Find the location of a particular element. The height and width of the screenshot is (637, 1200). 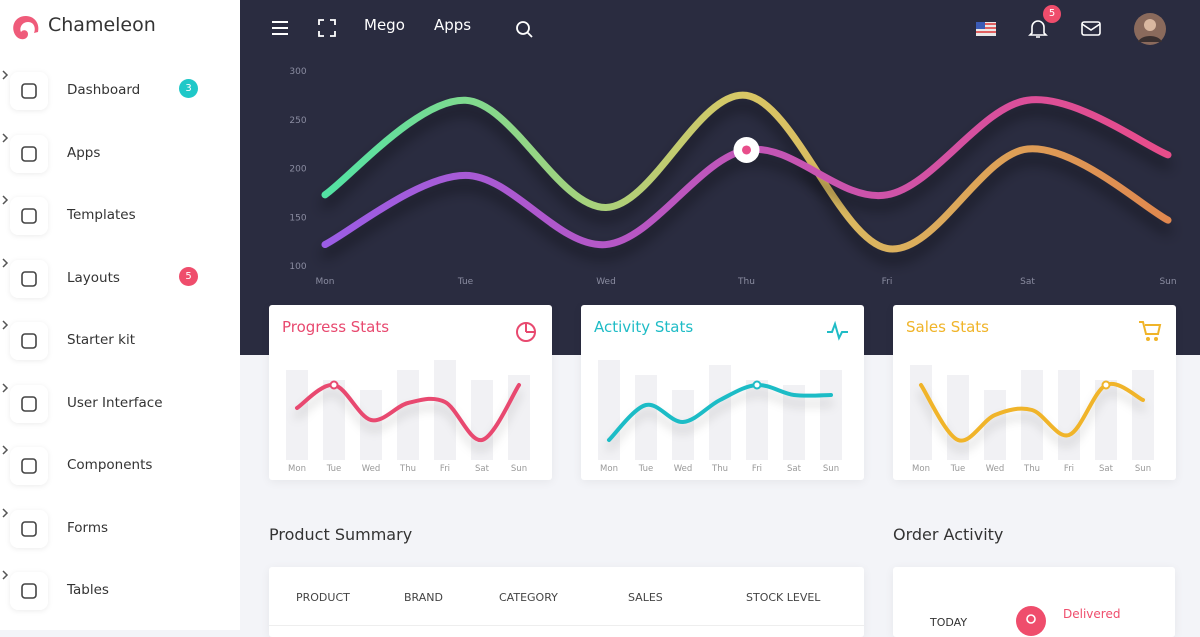

y-tick-label: 250 is located at coordinates (297, 121).